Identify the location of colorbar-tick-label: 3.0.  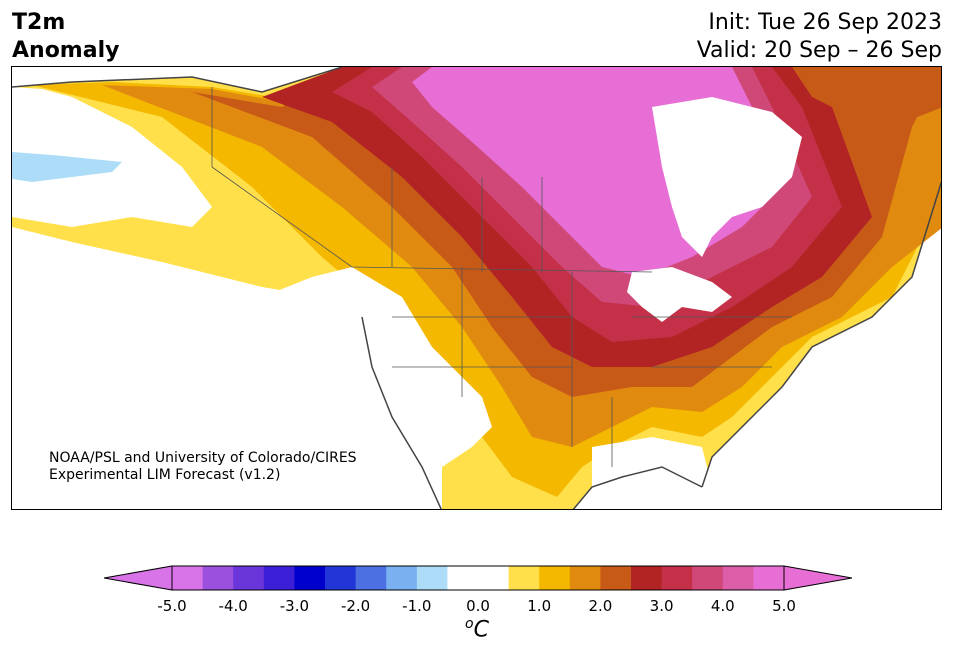
(661, 606).